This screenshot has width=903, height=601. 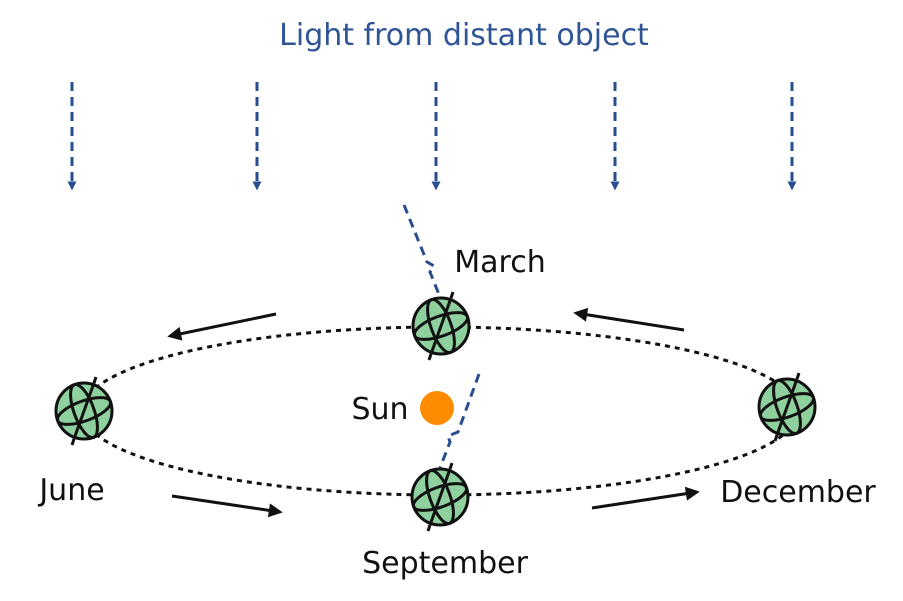 What do you see at coordinates (441, 326) in the screenshot?
I see `earth-march` at bounding box center [441, 326].